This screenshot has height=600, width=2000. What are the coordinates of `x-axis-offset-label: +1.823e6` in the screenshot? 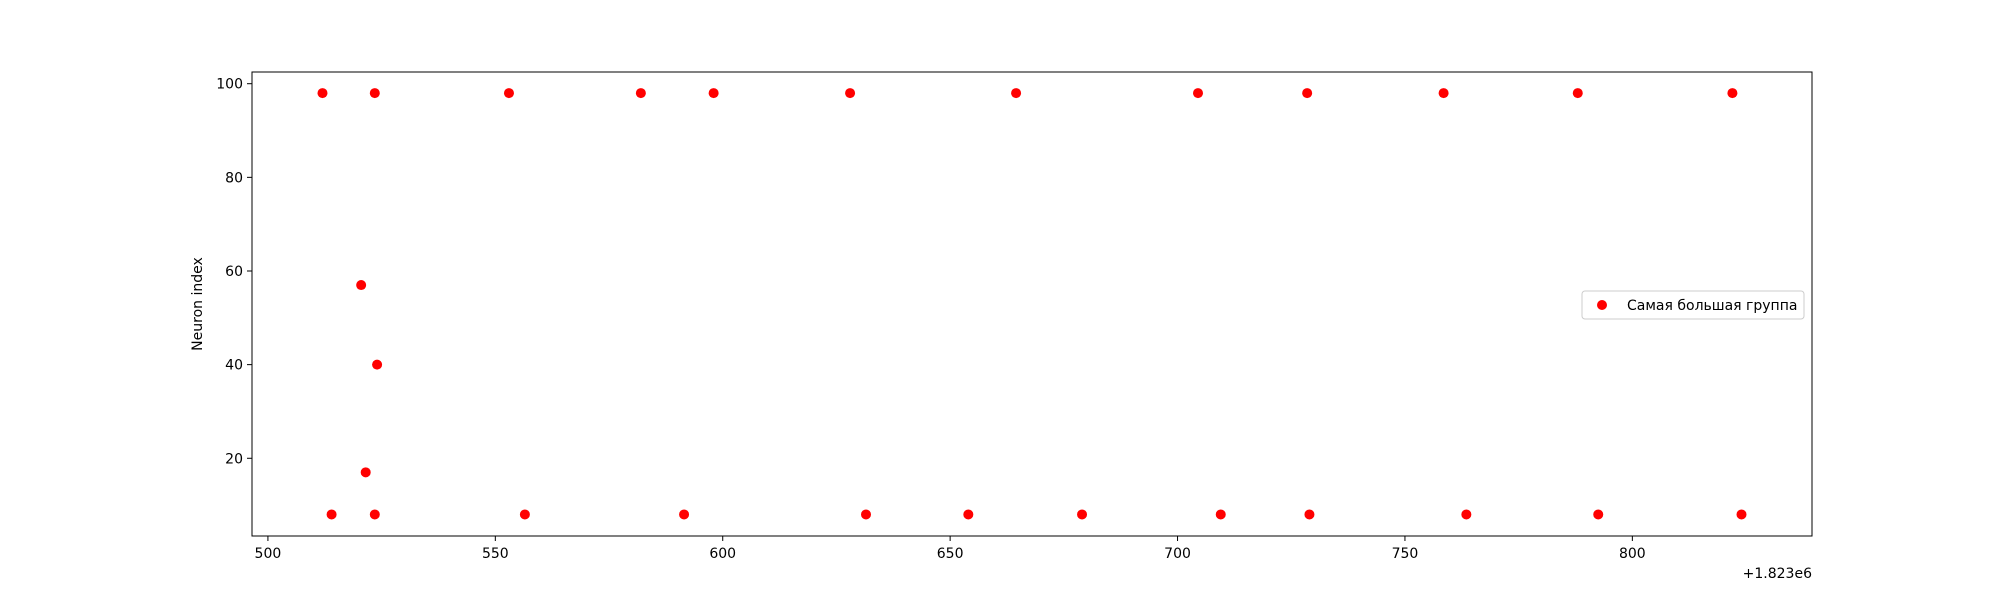 It's located at (1777, 574).